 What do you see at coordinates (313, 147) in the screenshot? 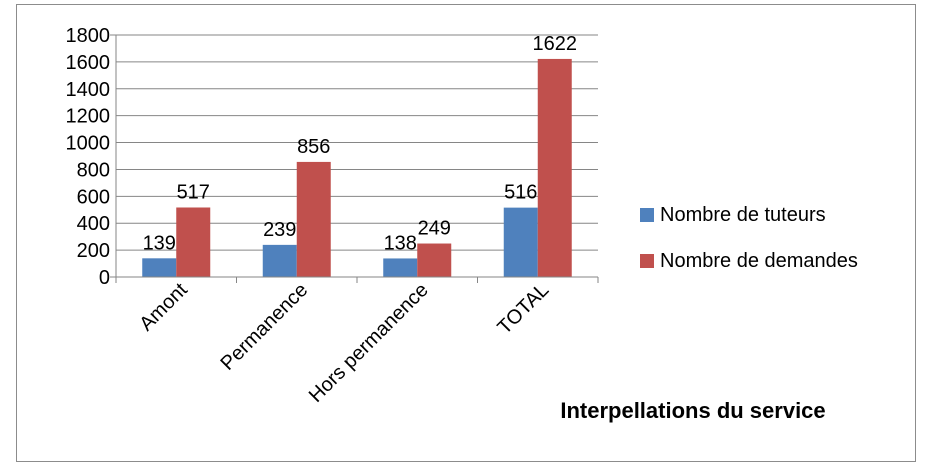
I see `data-label: 856` at bounding box center [313, 147].